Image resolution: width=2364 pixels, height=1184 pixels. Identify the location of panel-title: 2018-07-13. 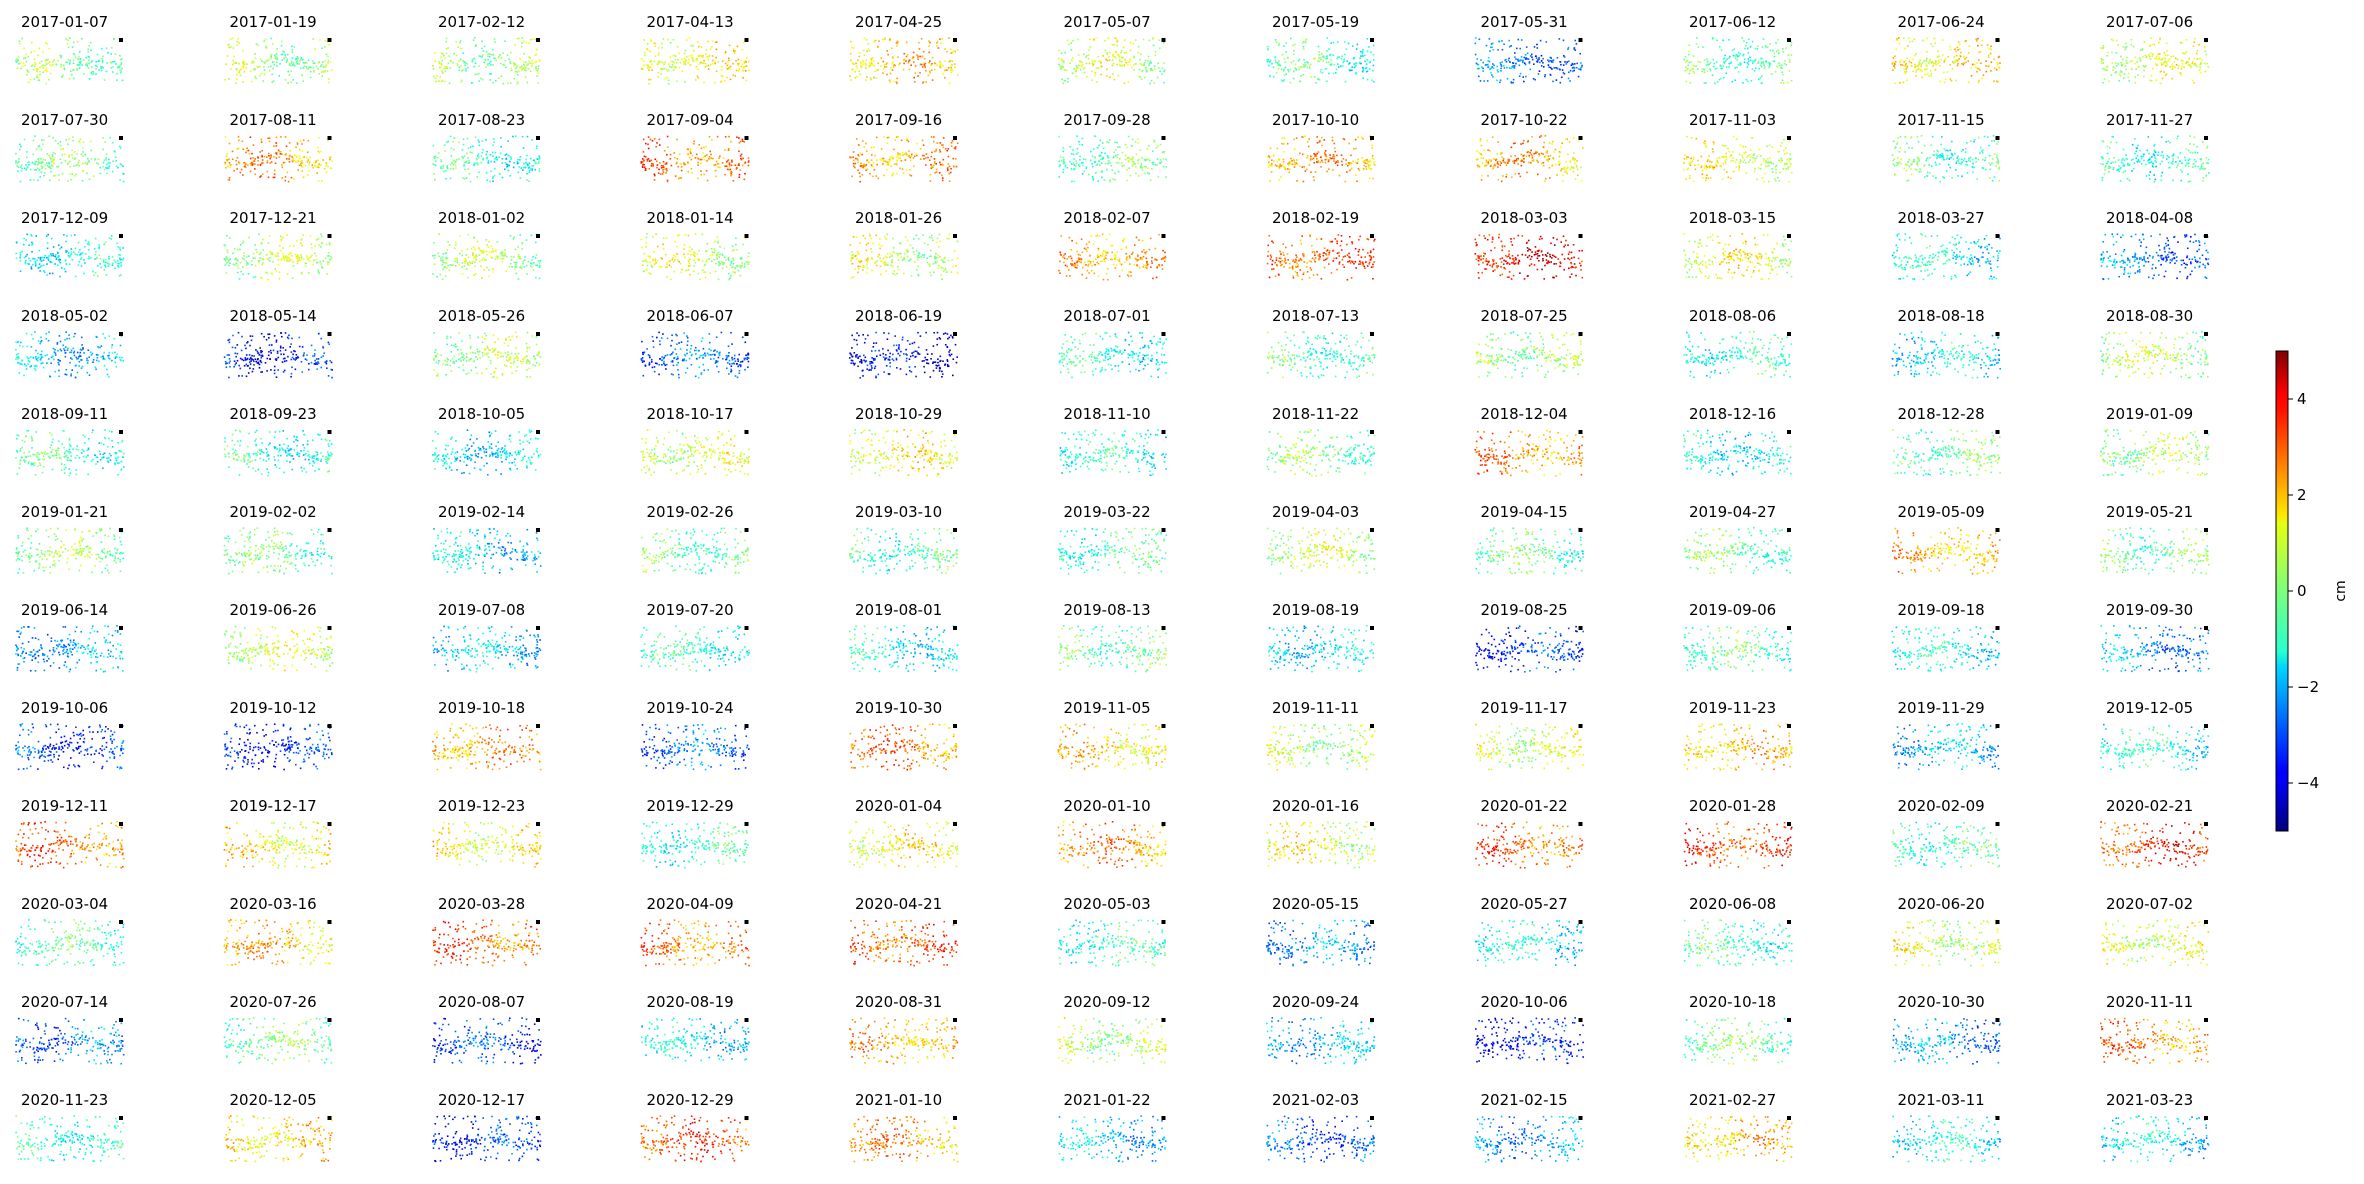
(1315, 316).